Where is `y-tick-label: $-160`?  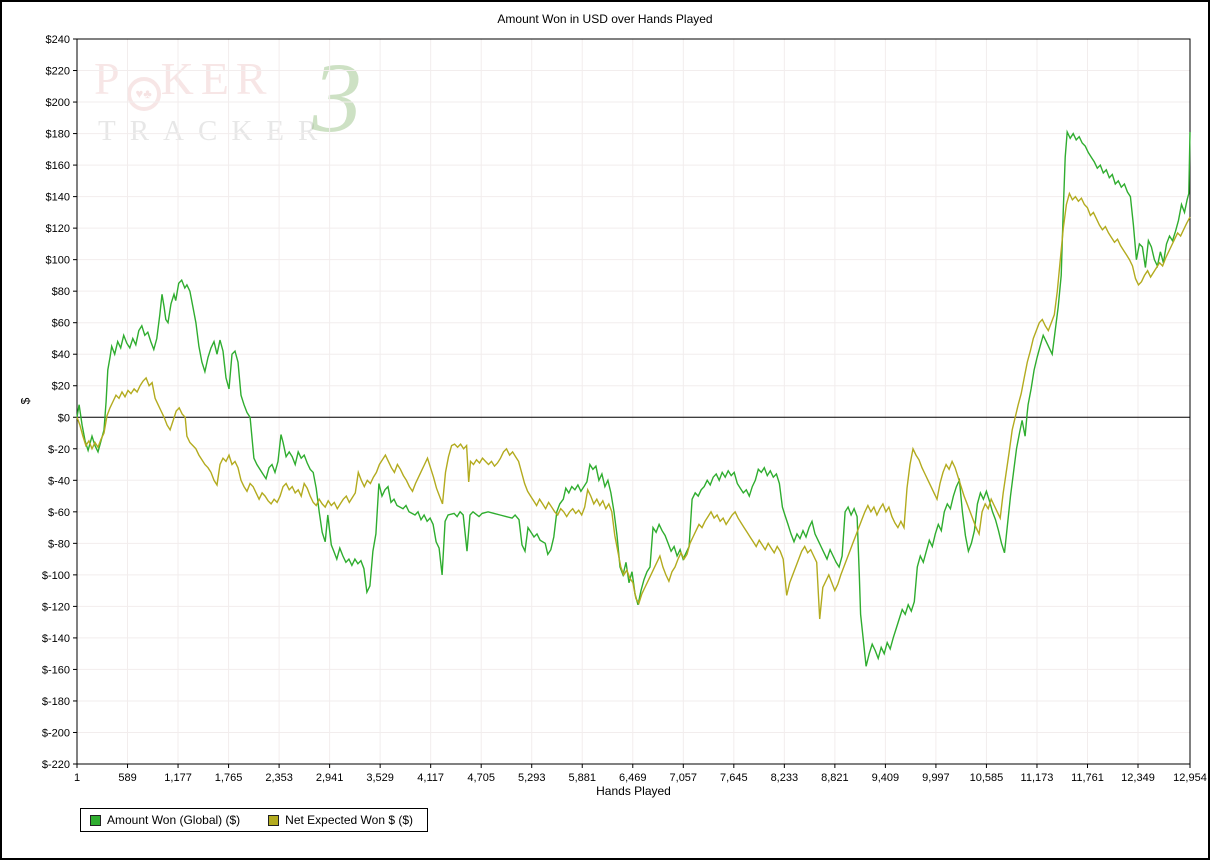
y-tick-label: $-160 is located at coordinates (56, 670).